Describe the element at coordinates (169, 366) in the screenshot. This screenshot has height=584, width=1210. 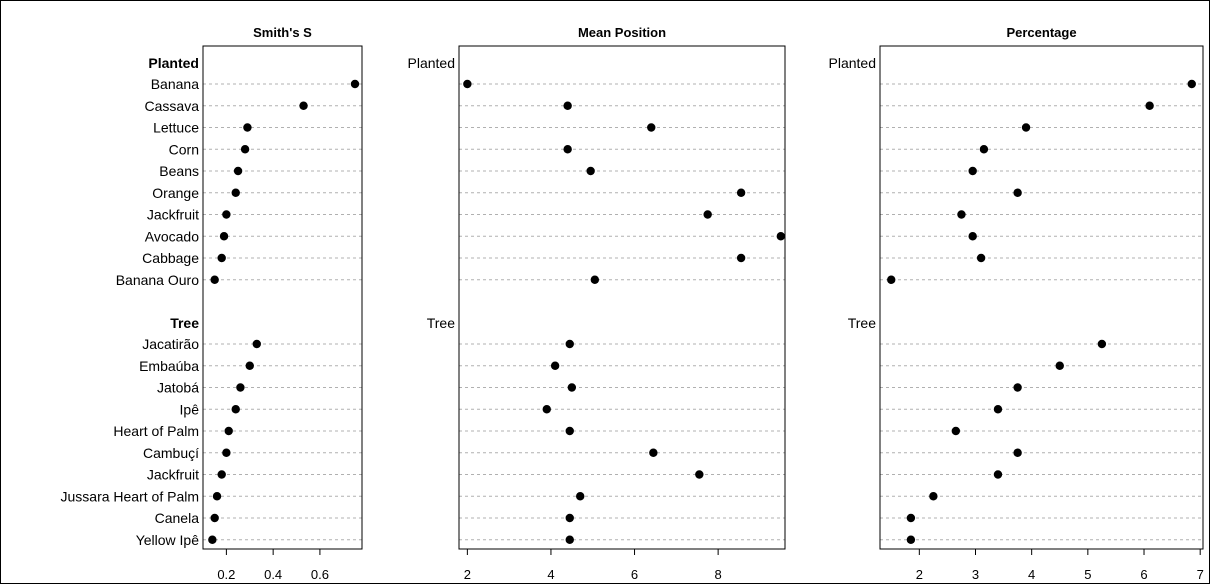
I see `category-label: Embaúba` at that location.